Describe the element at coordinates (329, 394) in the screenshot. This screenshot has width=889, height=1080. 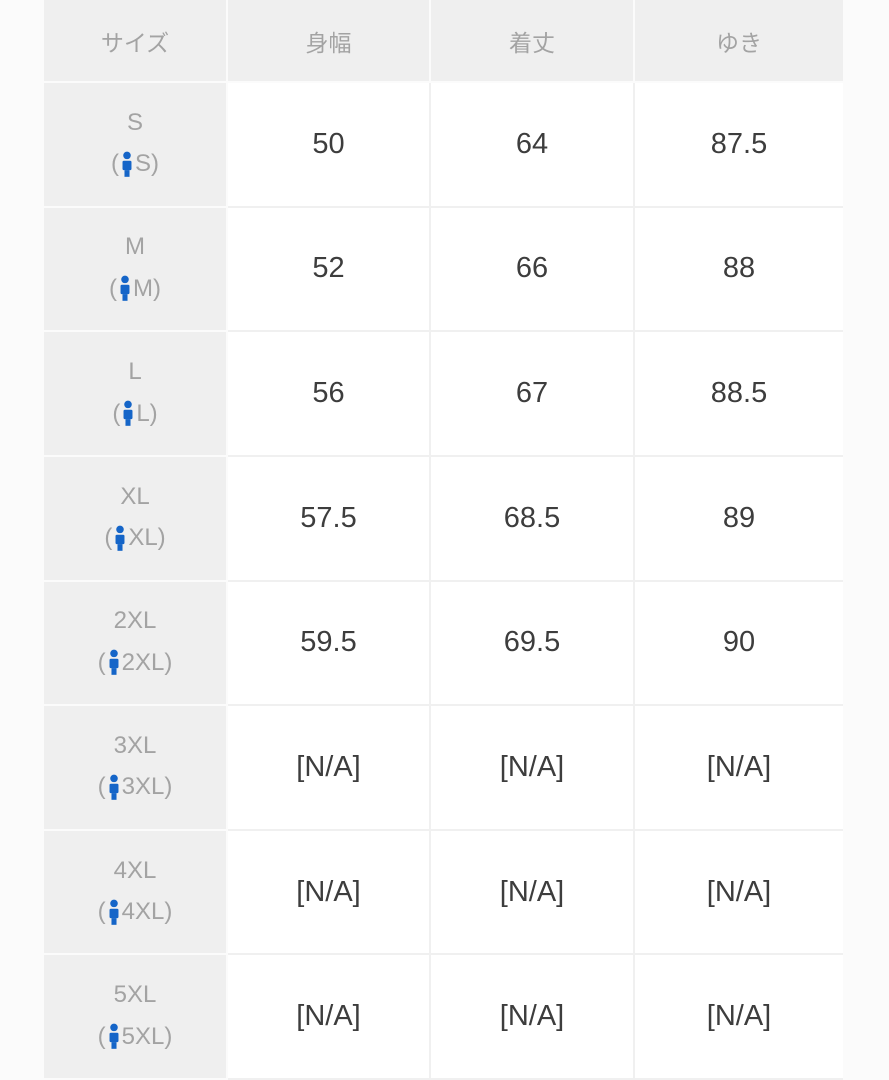
I see `body-width-cell: 56` at that location.